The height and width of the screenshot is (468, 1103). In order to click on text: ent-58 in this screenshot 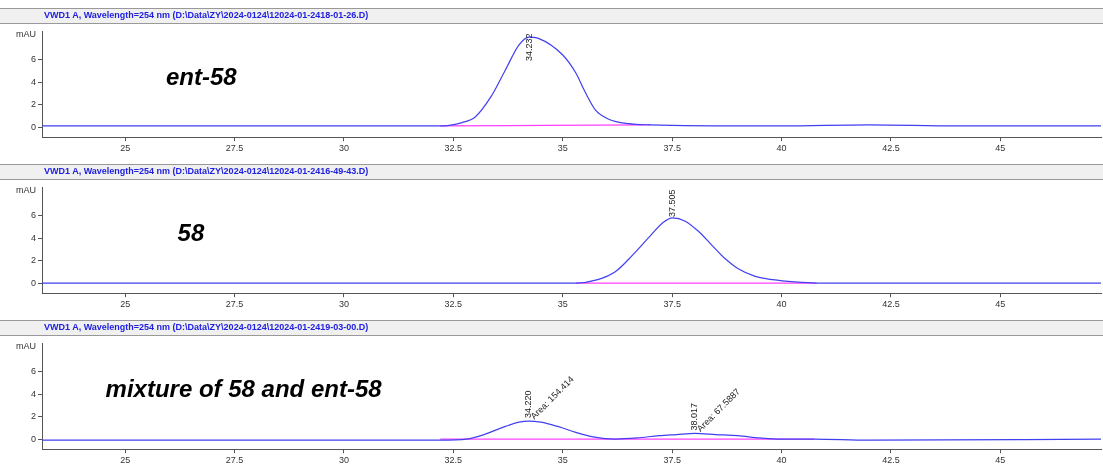, I will do `click(201, 77)`.